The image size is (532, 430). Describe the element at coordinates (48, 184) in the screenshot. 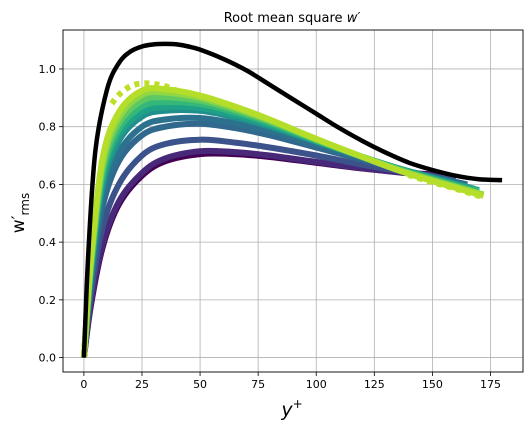

I see `y-tick-label-3: 0.6` at that location.